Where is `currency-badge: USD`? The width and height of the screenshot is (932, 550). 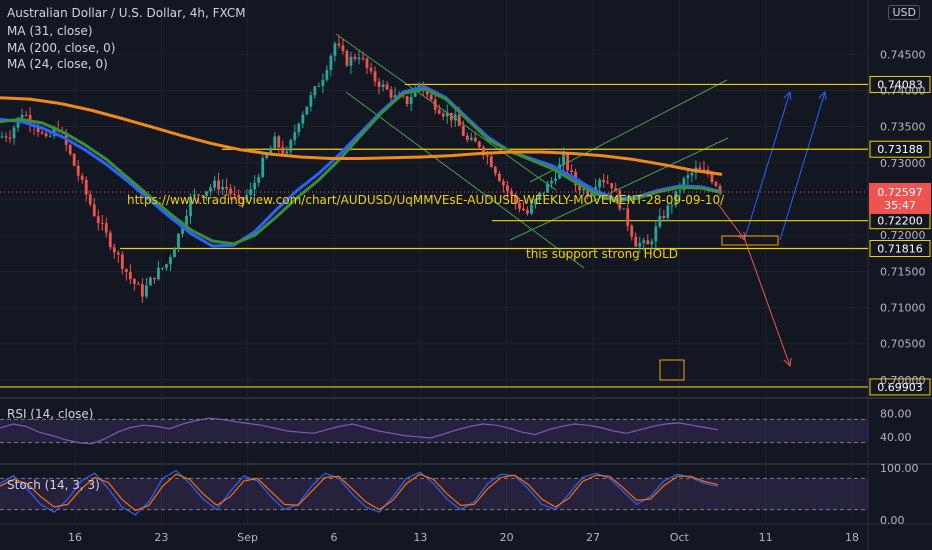
currency-badge: USD is located at coordinates (904, 12).